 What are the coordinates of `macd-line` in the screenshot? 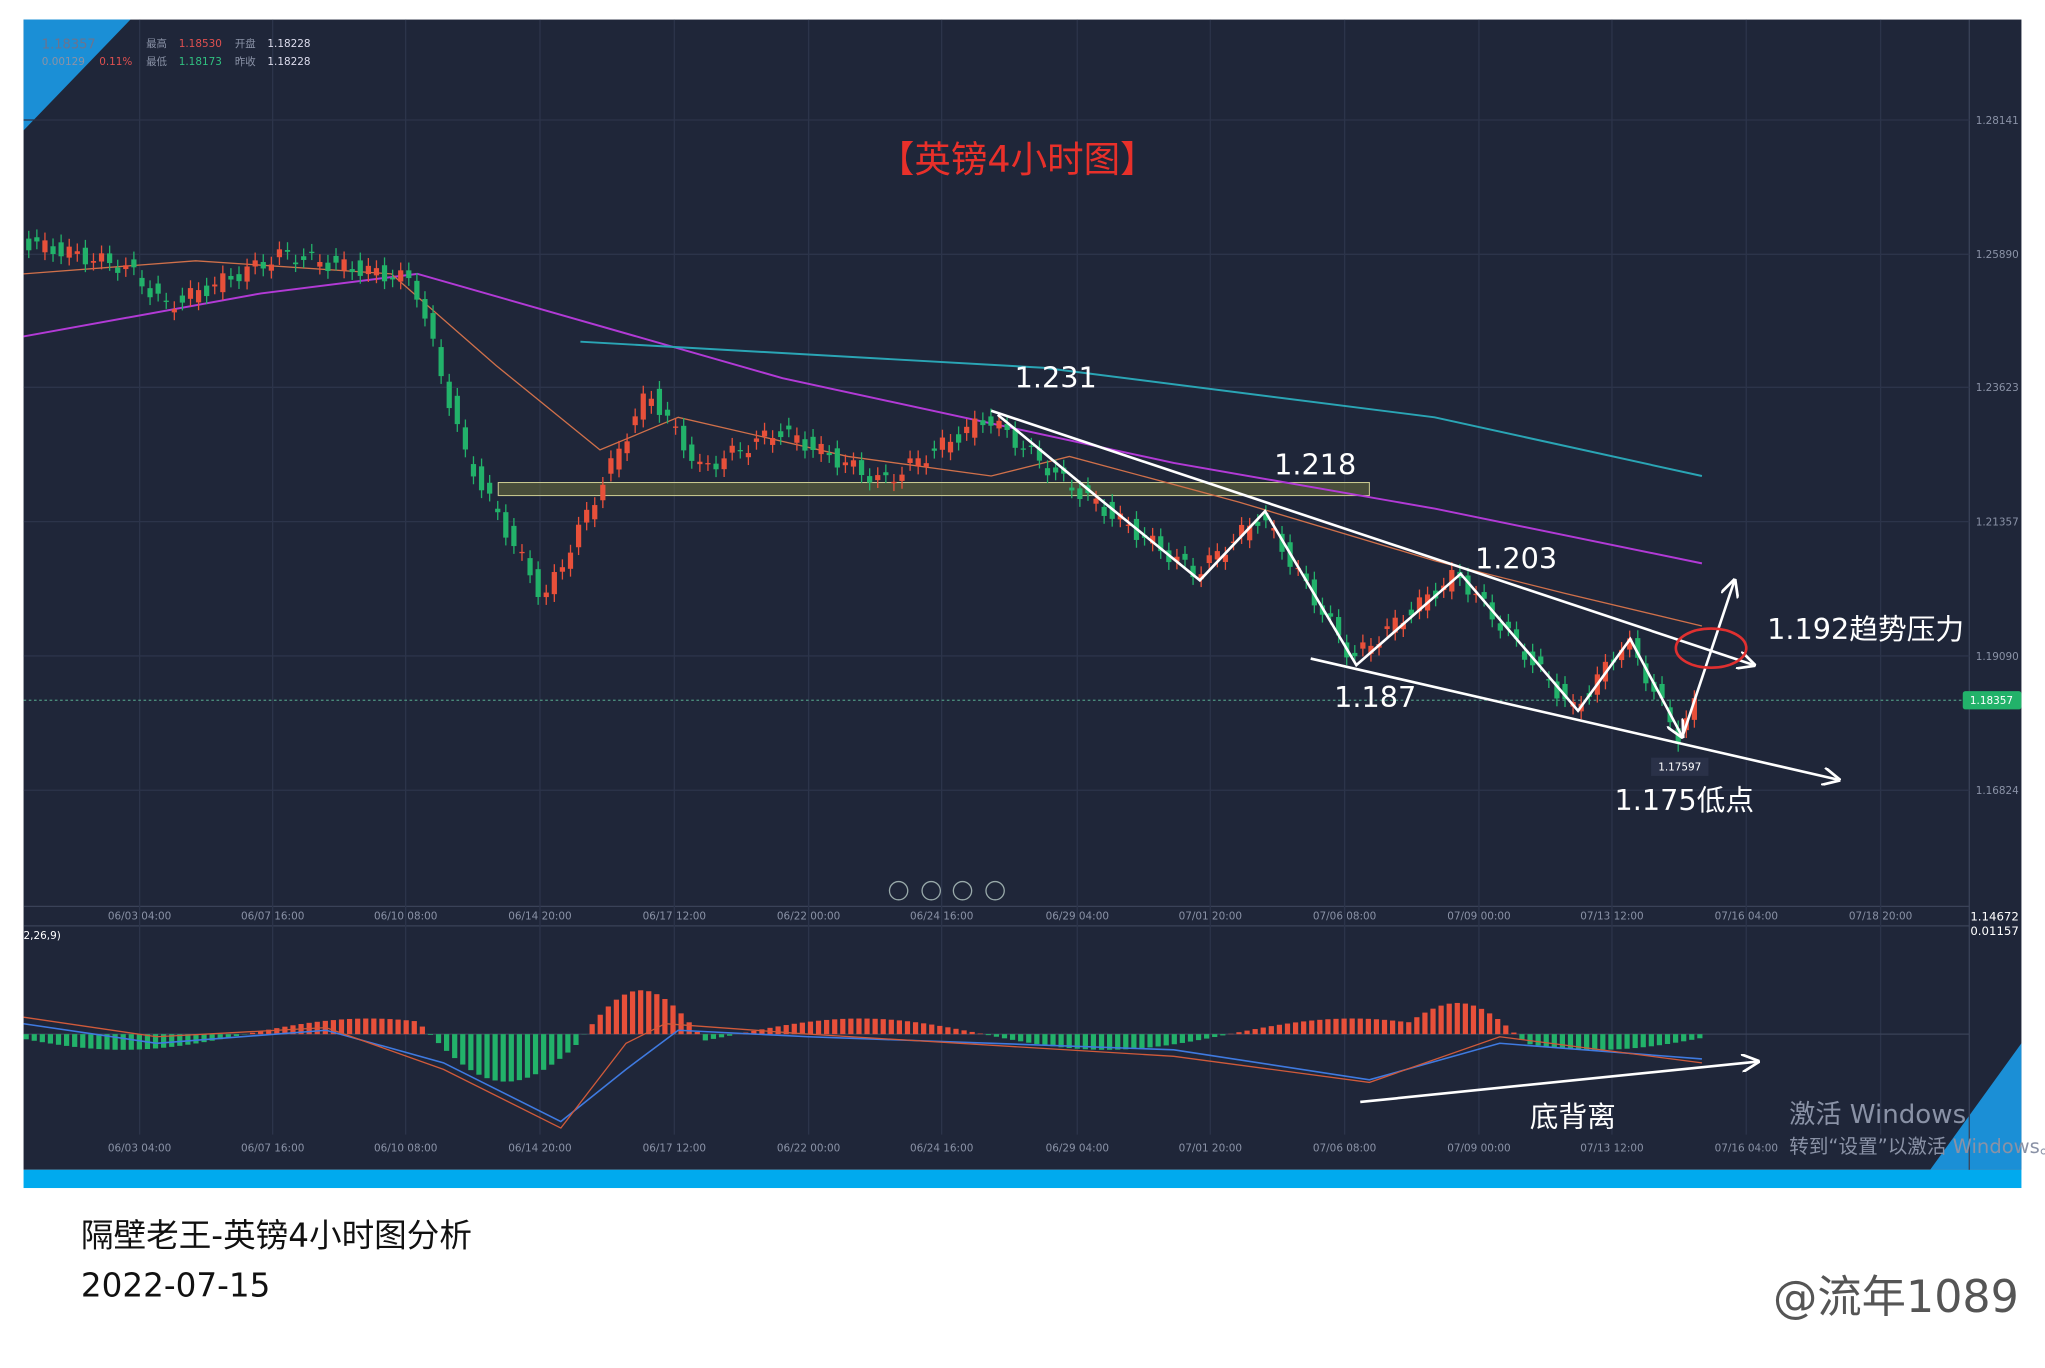 It's located at (862, 1072).